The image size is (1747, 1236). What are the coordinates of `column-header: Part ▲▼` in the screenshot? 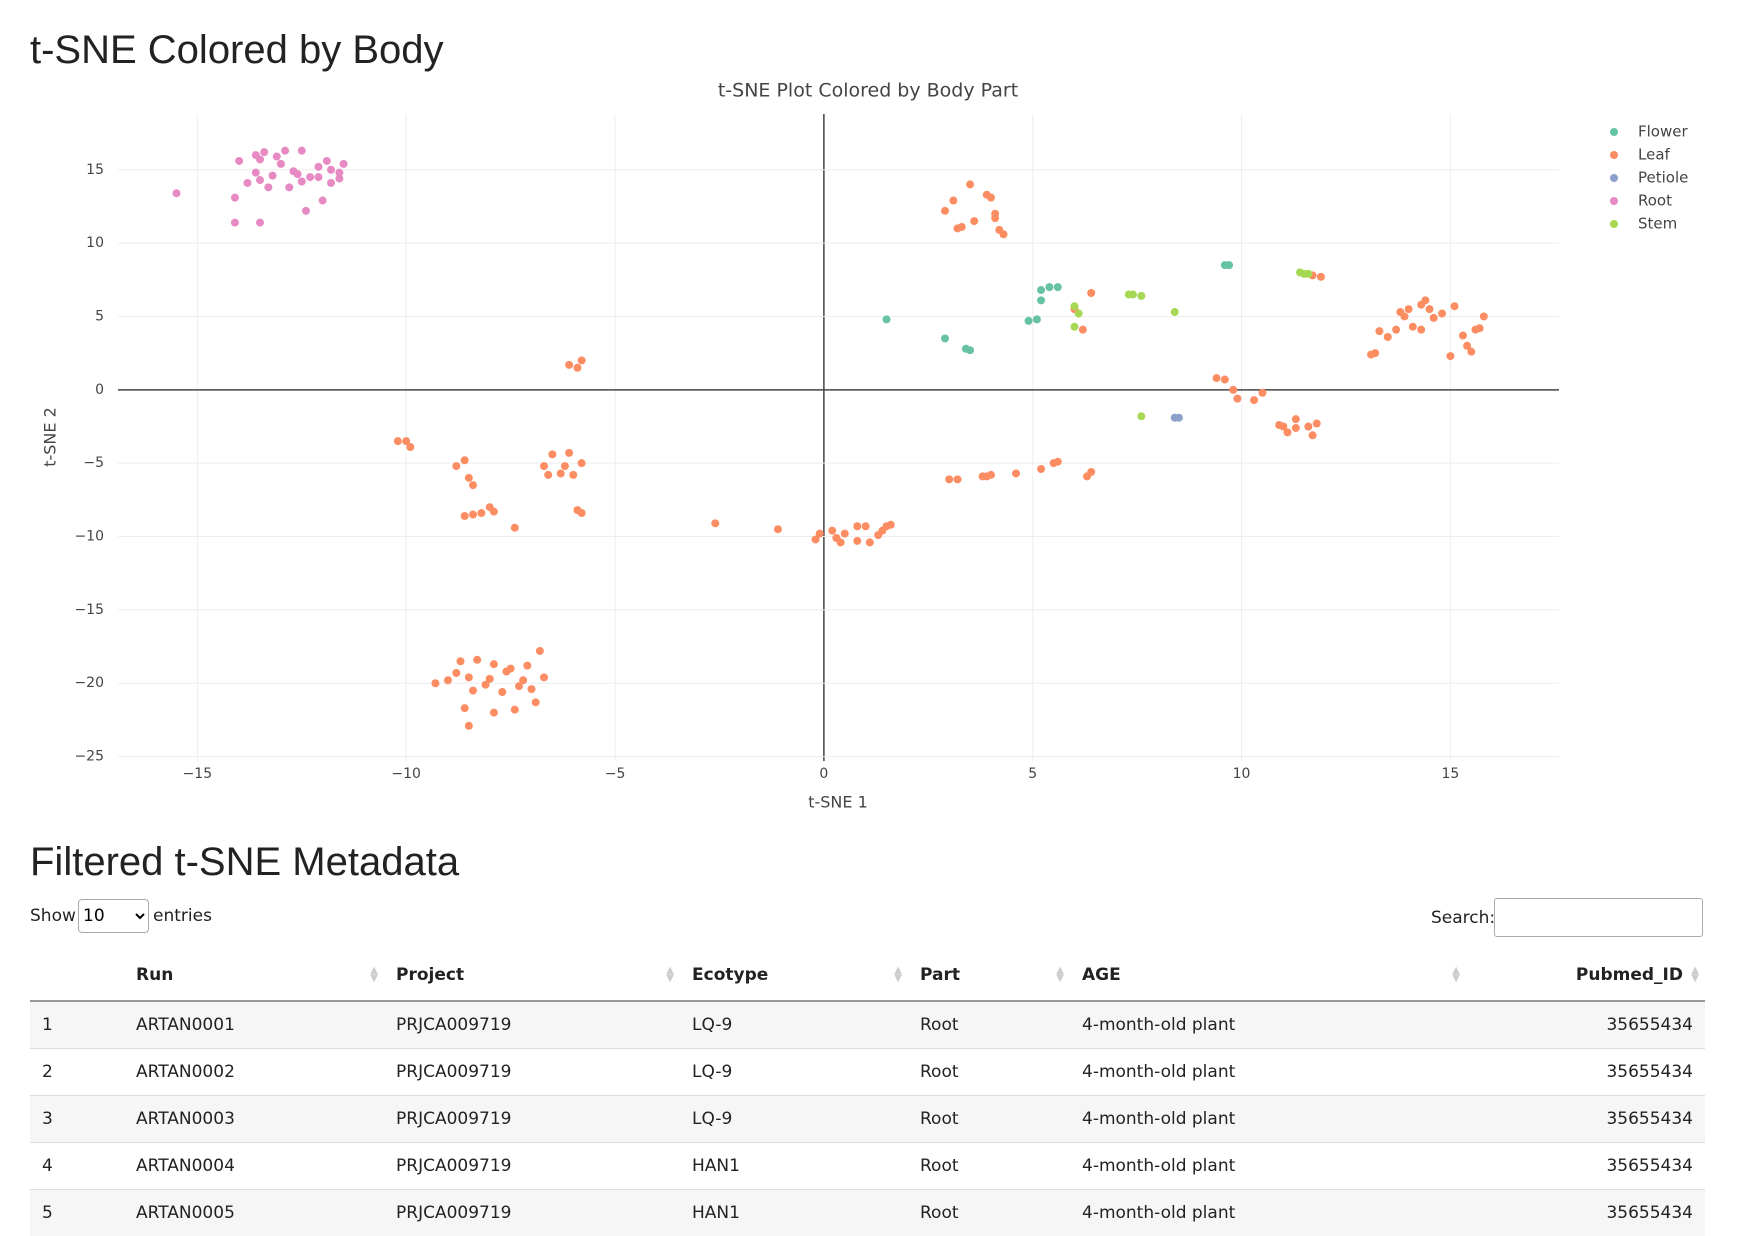 It's located at (989, 975).